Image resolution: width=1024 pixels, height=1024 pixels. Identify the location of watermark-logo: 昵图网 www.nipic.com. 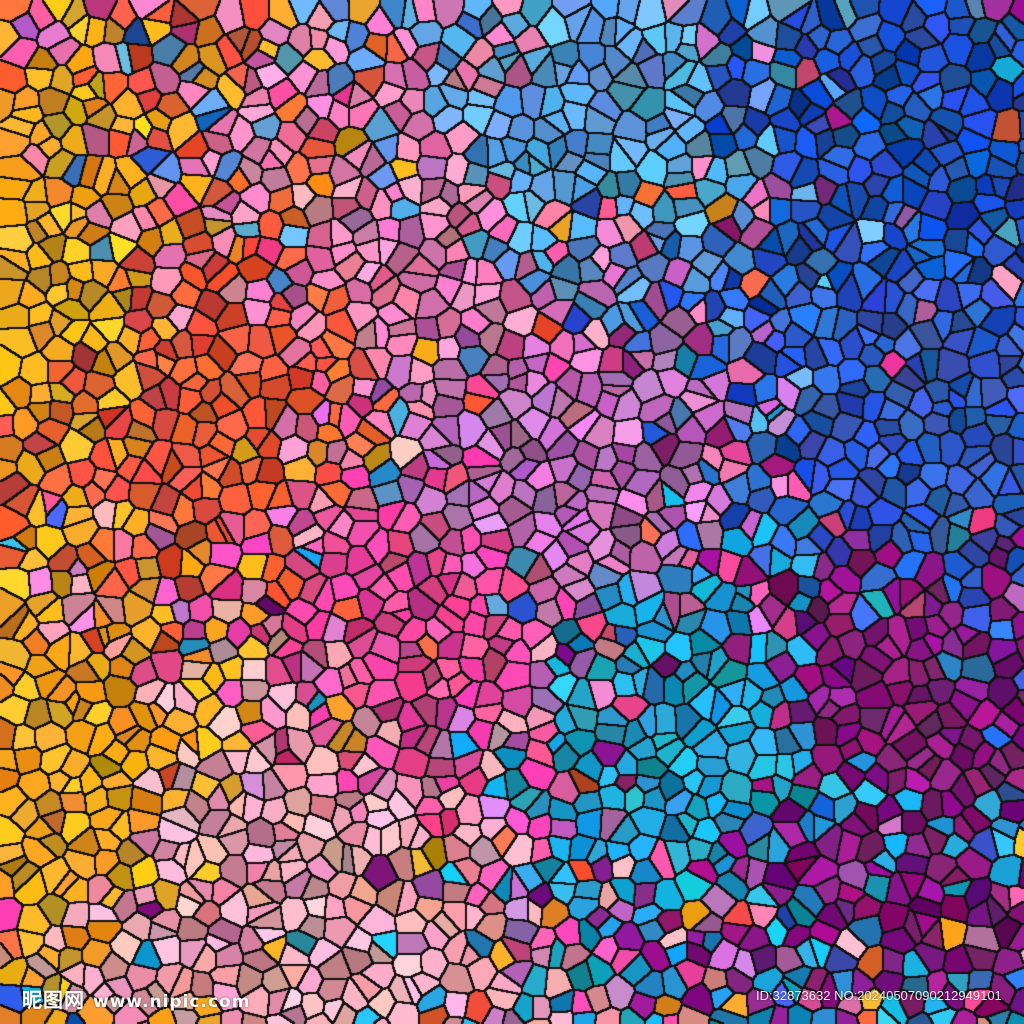
(136, 998).